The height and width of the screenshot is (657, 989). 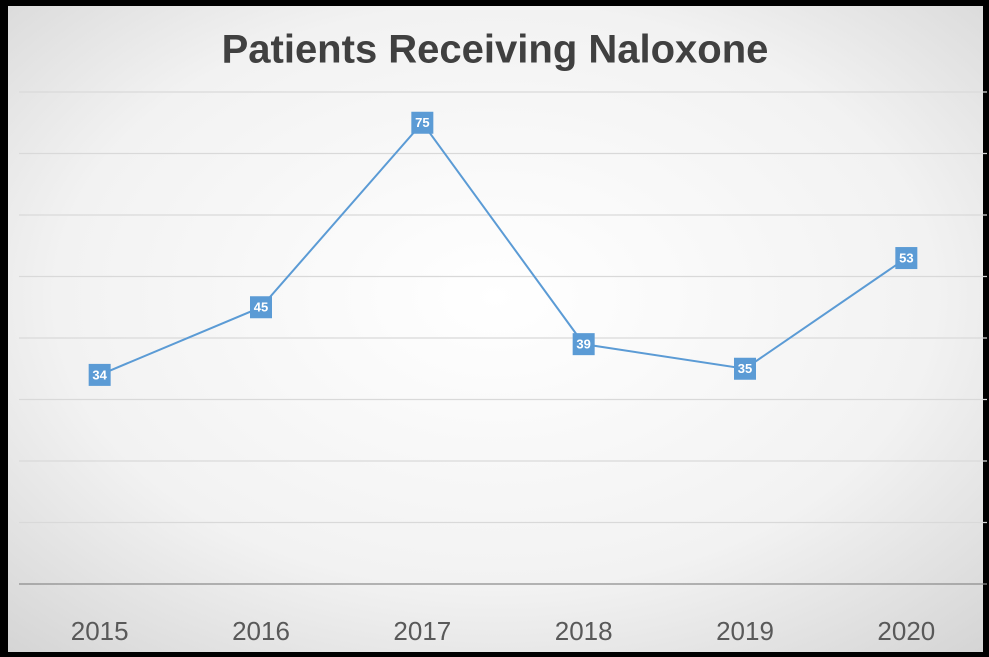 What do you see at coordinates (100, 631) in the screenshot?
I see `x-tick-label: 2015` at bounding box center [100, 631].